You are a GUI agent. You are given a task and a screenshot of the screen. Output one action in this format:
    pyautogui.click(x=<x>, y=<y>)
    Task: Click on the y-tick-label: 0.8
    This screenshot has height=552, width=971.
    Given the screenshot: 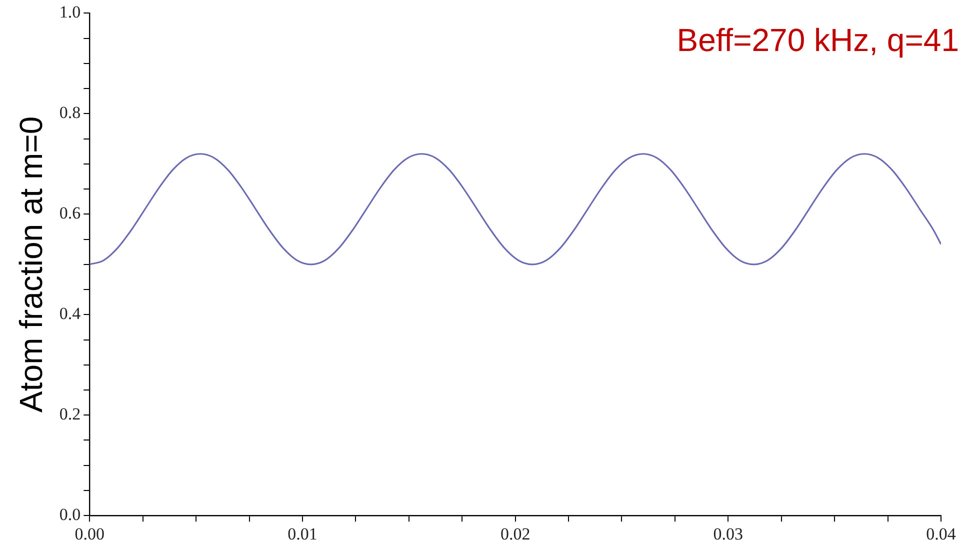 What is the action you would take?
    pyautogui.click(x=70, y=112)
    